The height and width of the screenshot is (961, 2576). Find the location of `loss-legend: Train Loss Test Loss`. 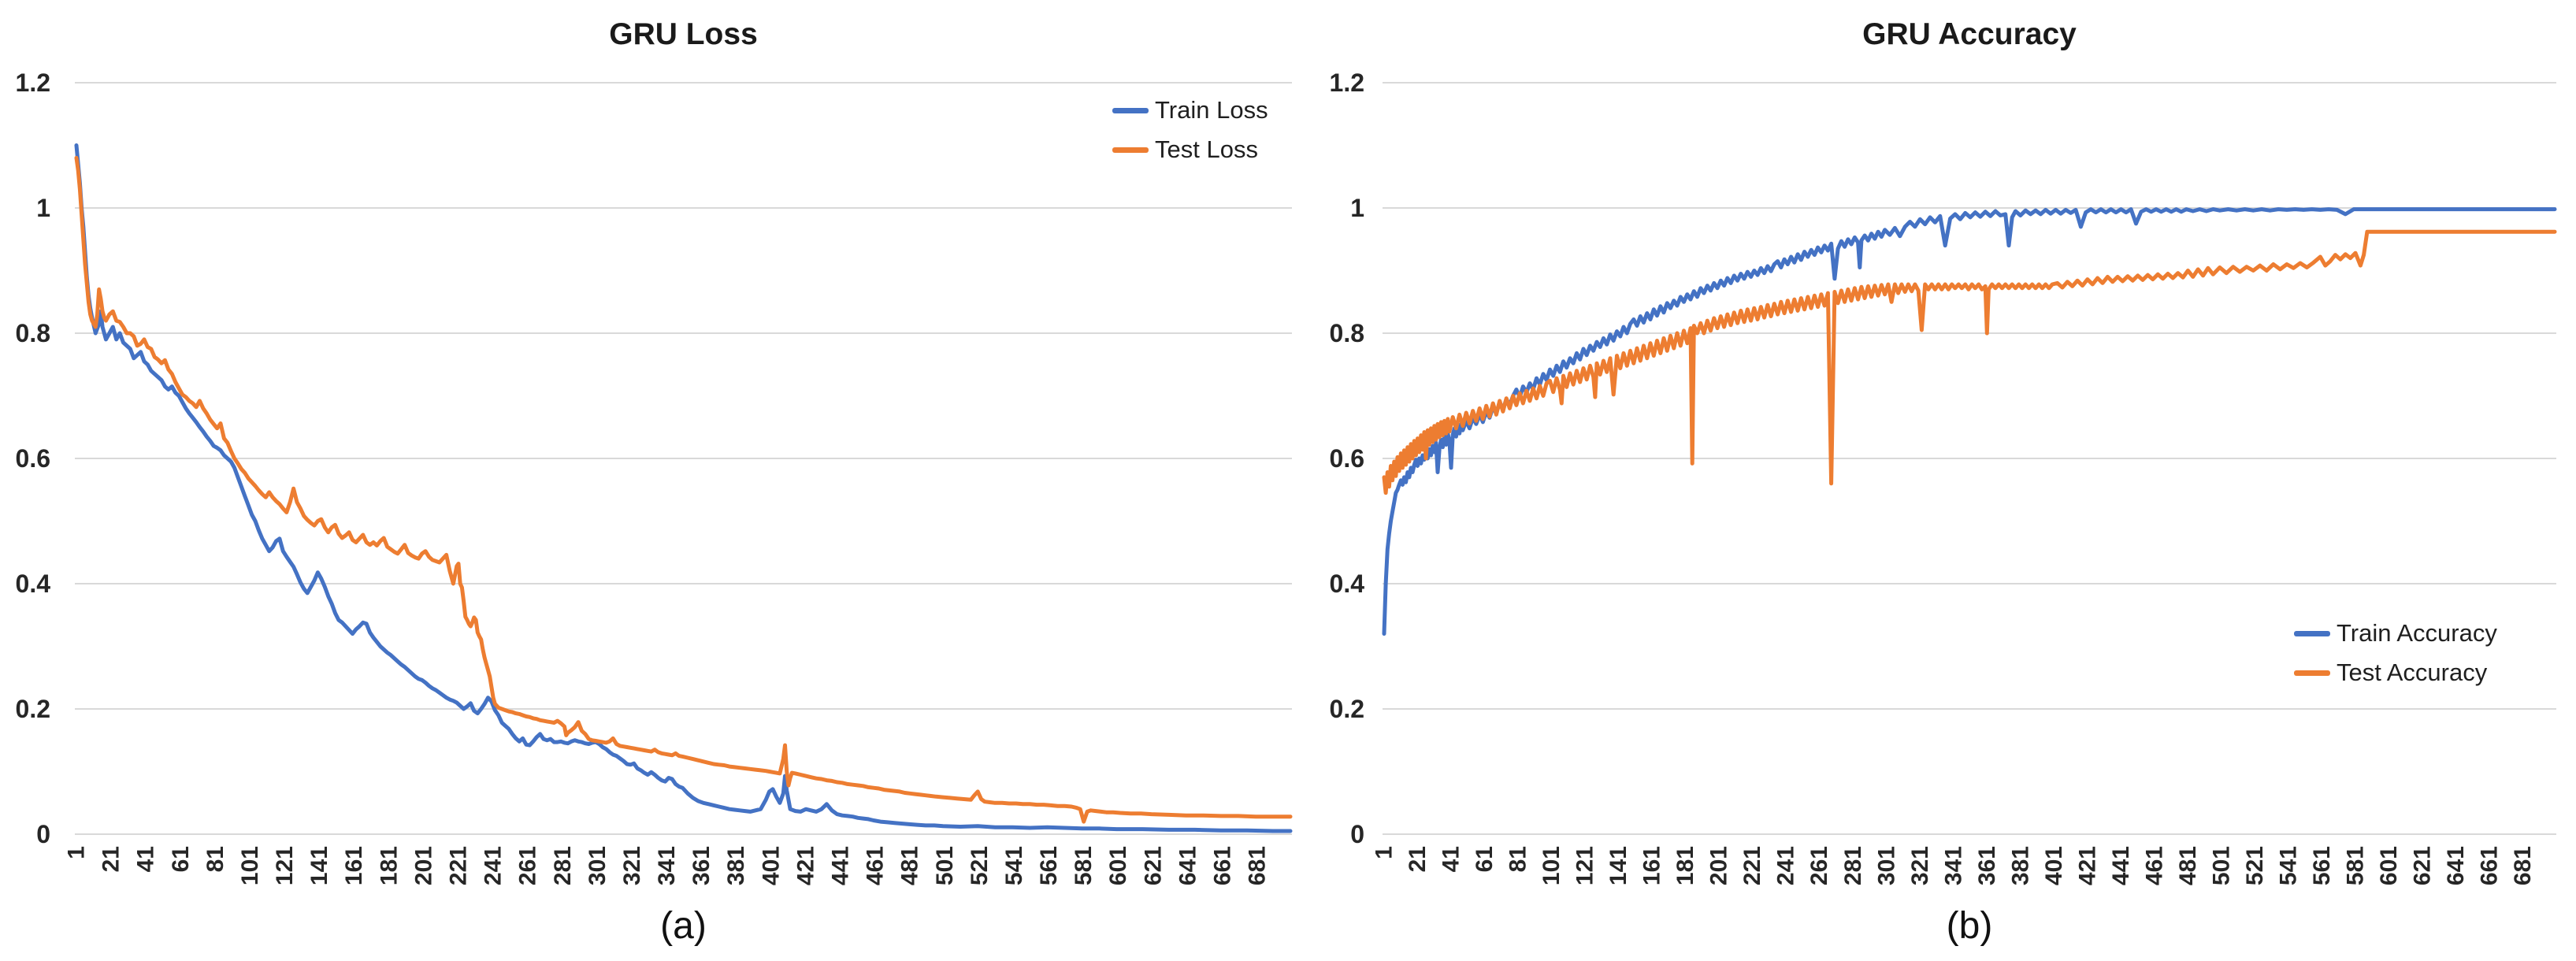

loss-legend: Train Loss Test Loss is located at coordinates (1190, 130).